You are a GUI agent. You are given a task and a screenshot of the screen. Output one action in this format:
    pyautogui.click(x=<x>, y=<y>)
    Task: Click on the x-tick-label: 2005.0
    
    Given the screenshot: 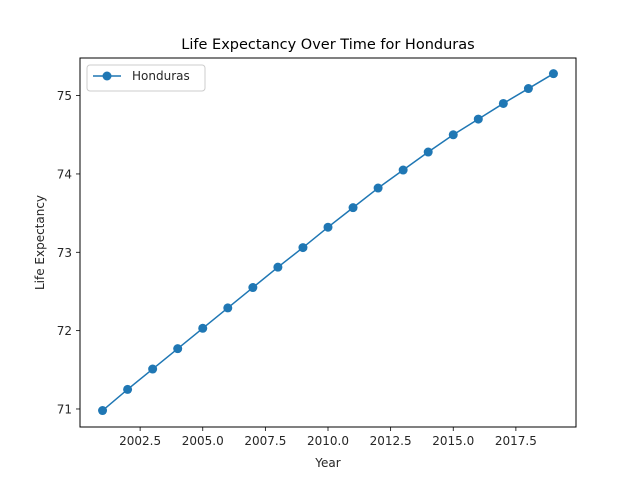 What is the action you would take?
    pyautogui.click(x=203, y=441)
    